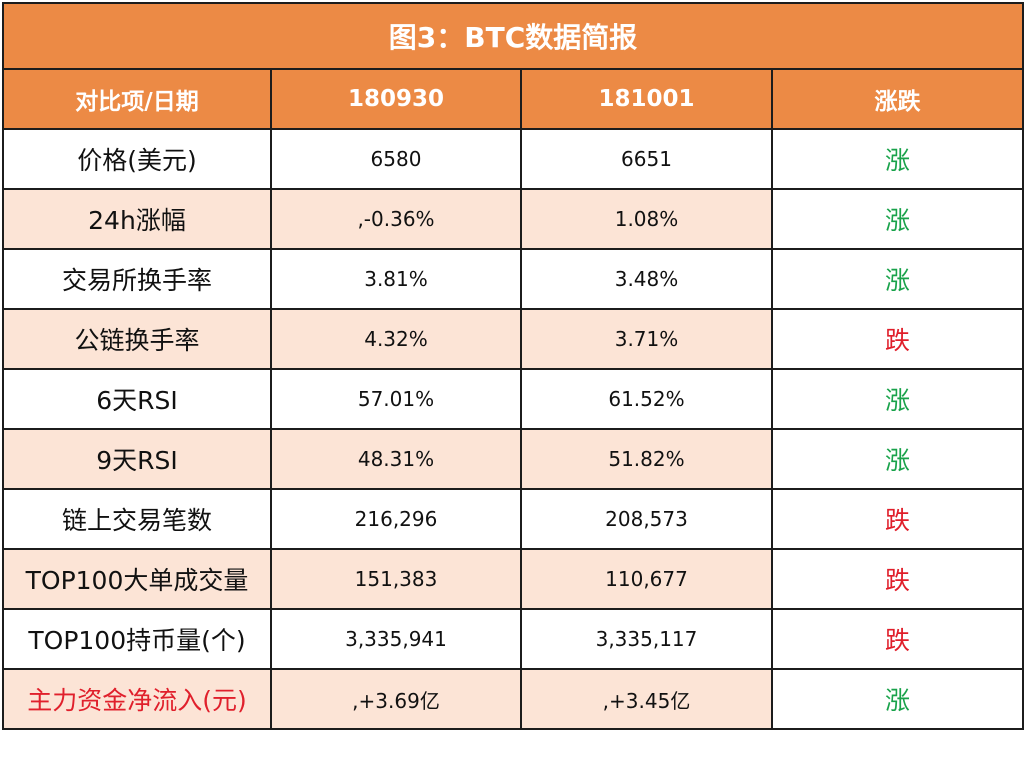  I want to click on row-value-date2: 61.52%, so click(646, 399).